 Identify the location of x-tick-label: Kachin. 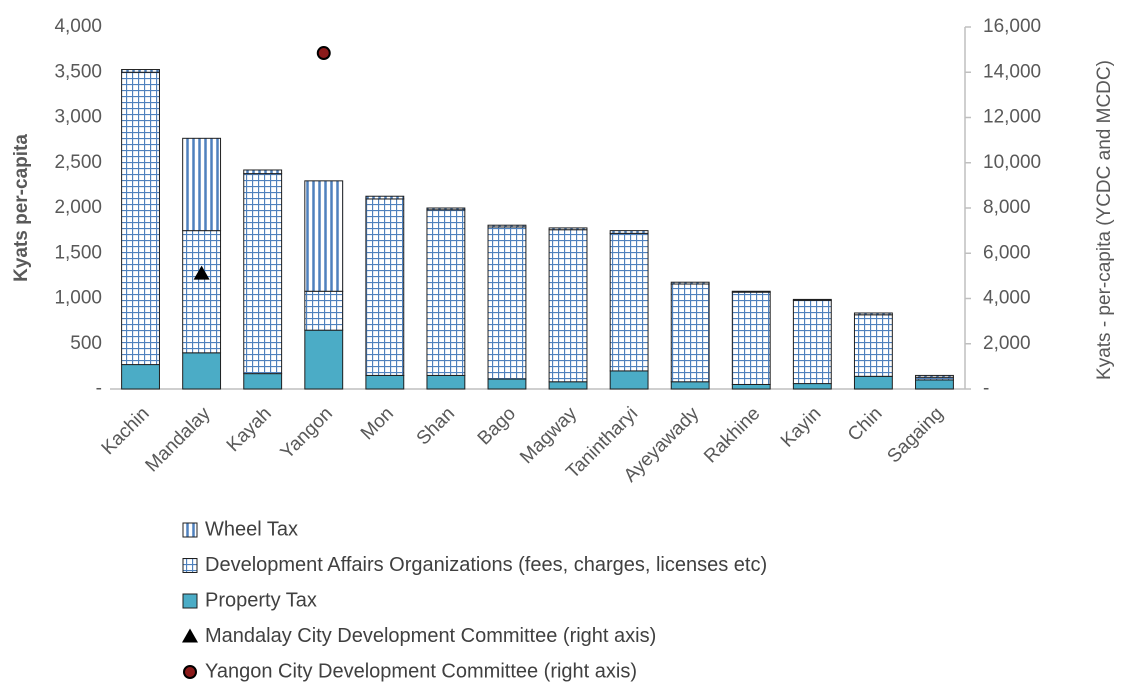
(126, 431).